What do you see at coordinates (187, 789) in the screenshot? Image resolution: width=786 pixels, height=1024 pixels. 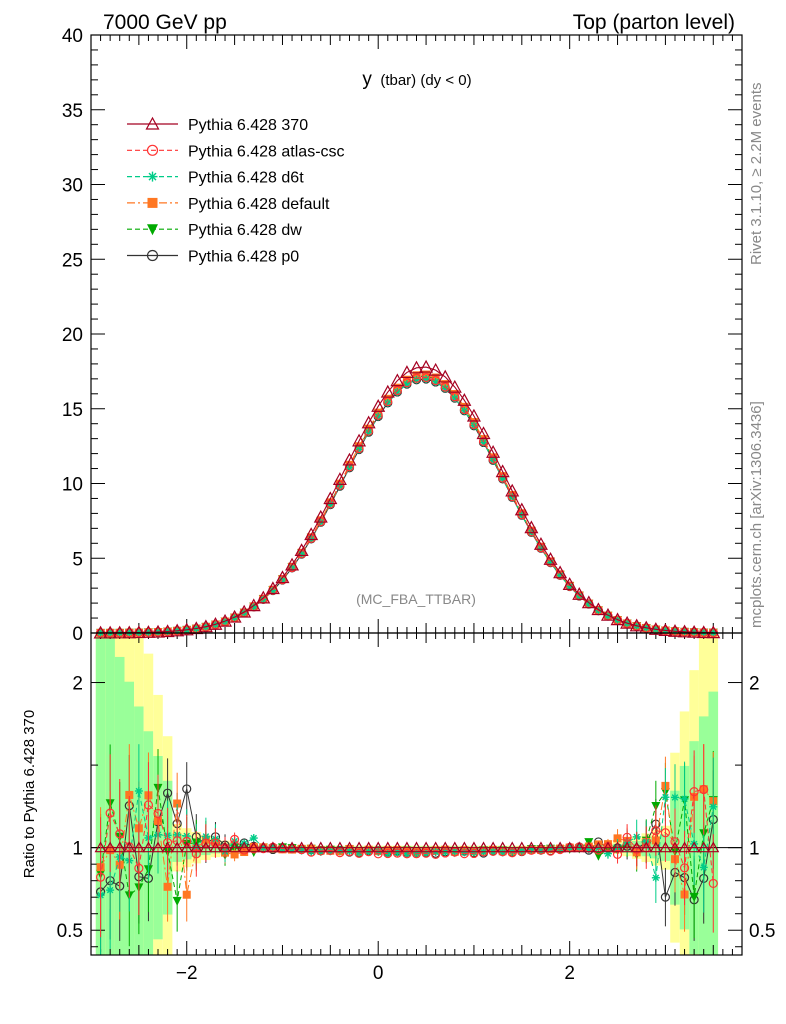 I see `ratio-point-p0` at bounding box center [187, 789].